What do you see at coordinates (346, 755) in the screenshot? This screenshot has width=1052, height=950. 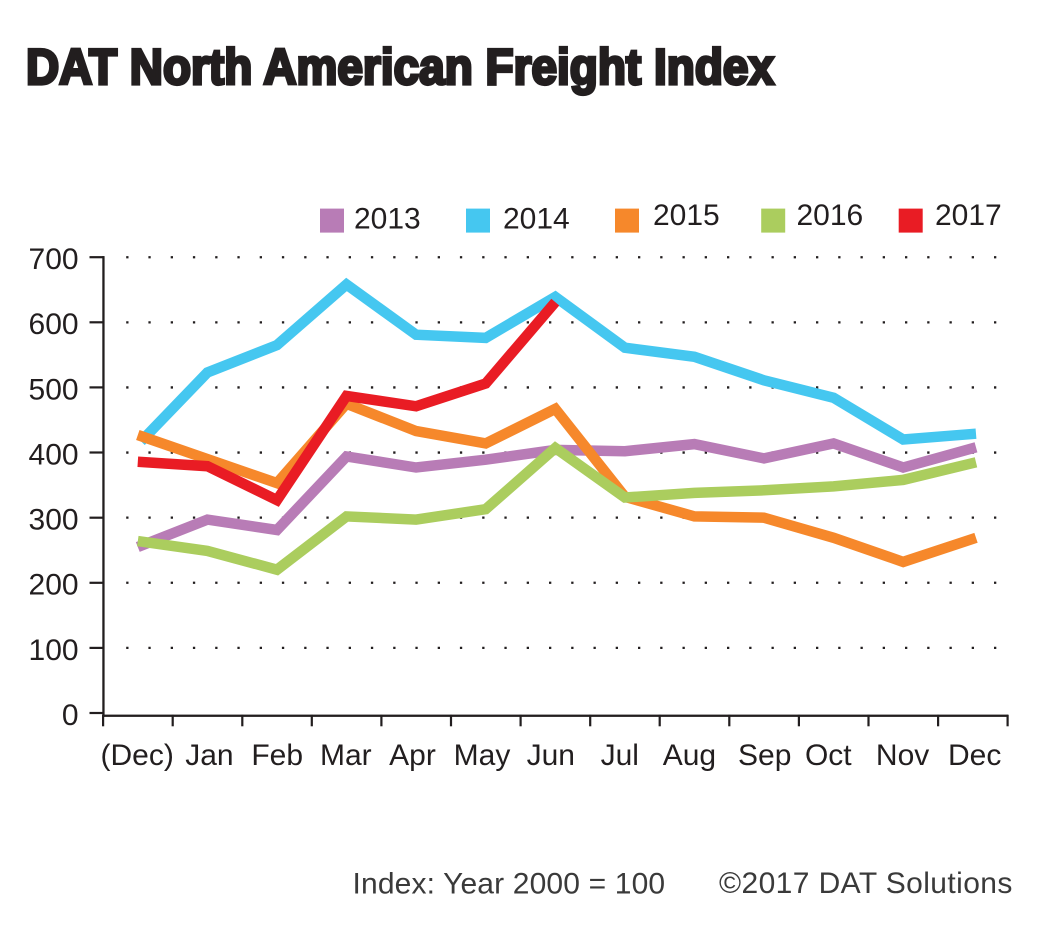 I see `svg-text: Mar` at bounding box center [346, 755].